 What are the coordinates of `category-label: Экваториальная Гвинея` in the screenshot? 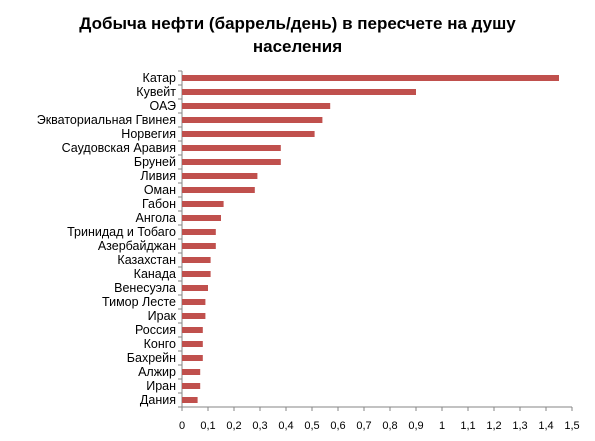 It's located at (106, 120).